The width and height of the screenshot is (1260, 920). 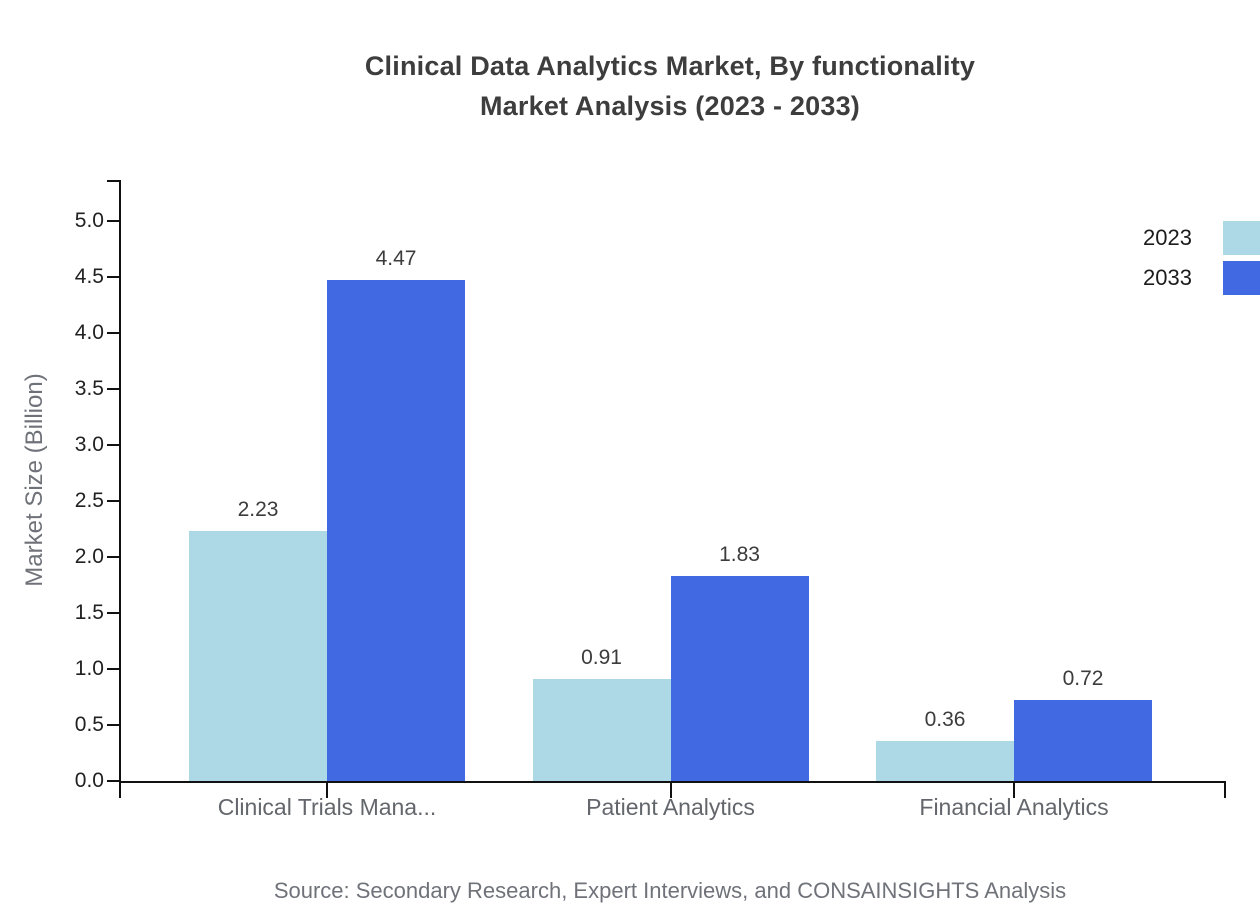 I want to click on y-tick-label: 1.5, so click(x=89, y=612).